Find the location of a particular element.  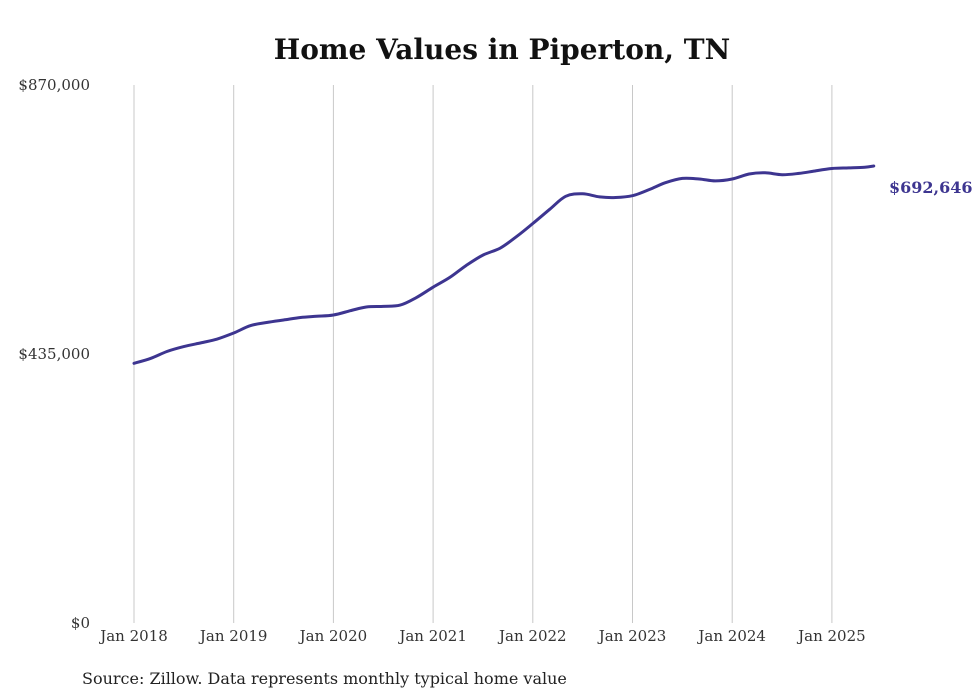

y-tick-label: $0 is located at coordinates (80, 623).